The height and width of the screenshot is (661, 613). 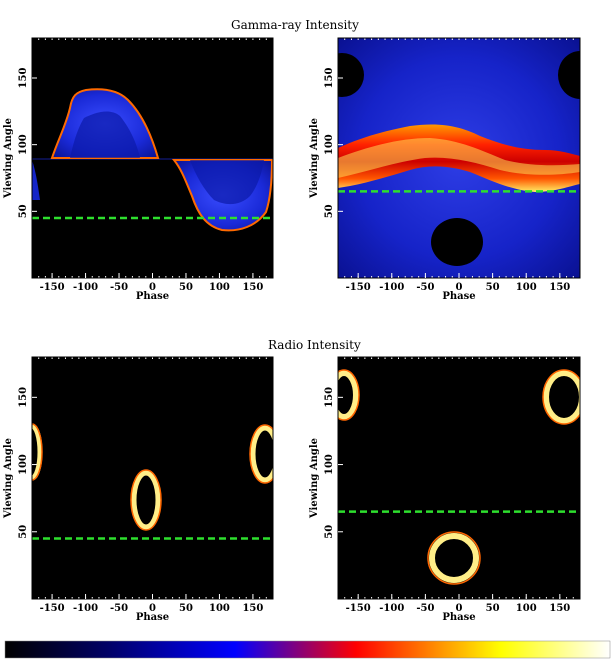 I want to click on radio-left-ring-left, so click(x=37, y=452).